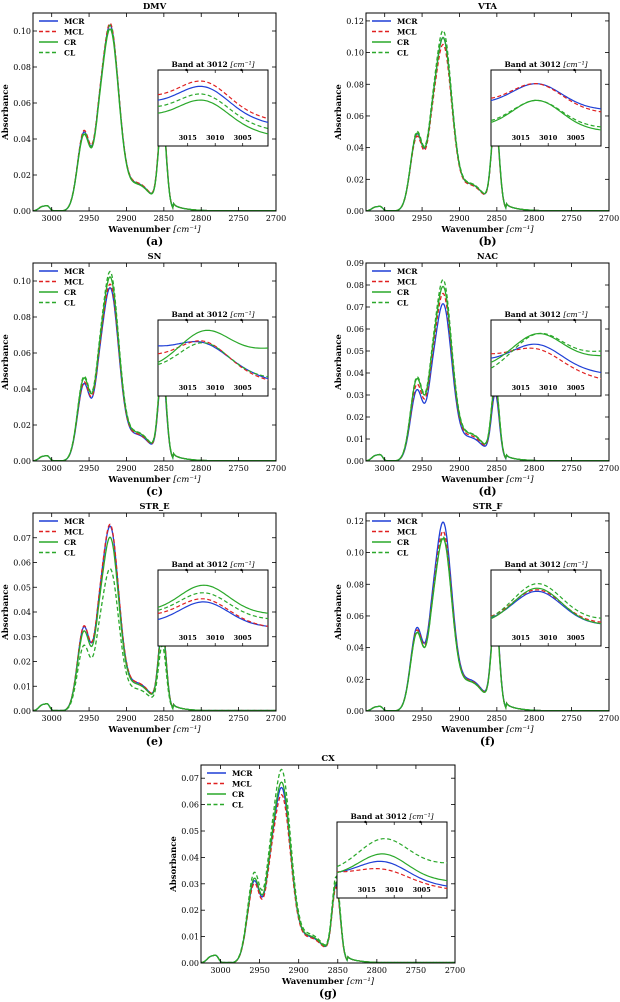  What do you see at coordinates (190, 884) in the screenshot?
I see `y-tick-label: 0.03` at bounding box center [190, 884].